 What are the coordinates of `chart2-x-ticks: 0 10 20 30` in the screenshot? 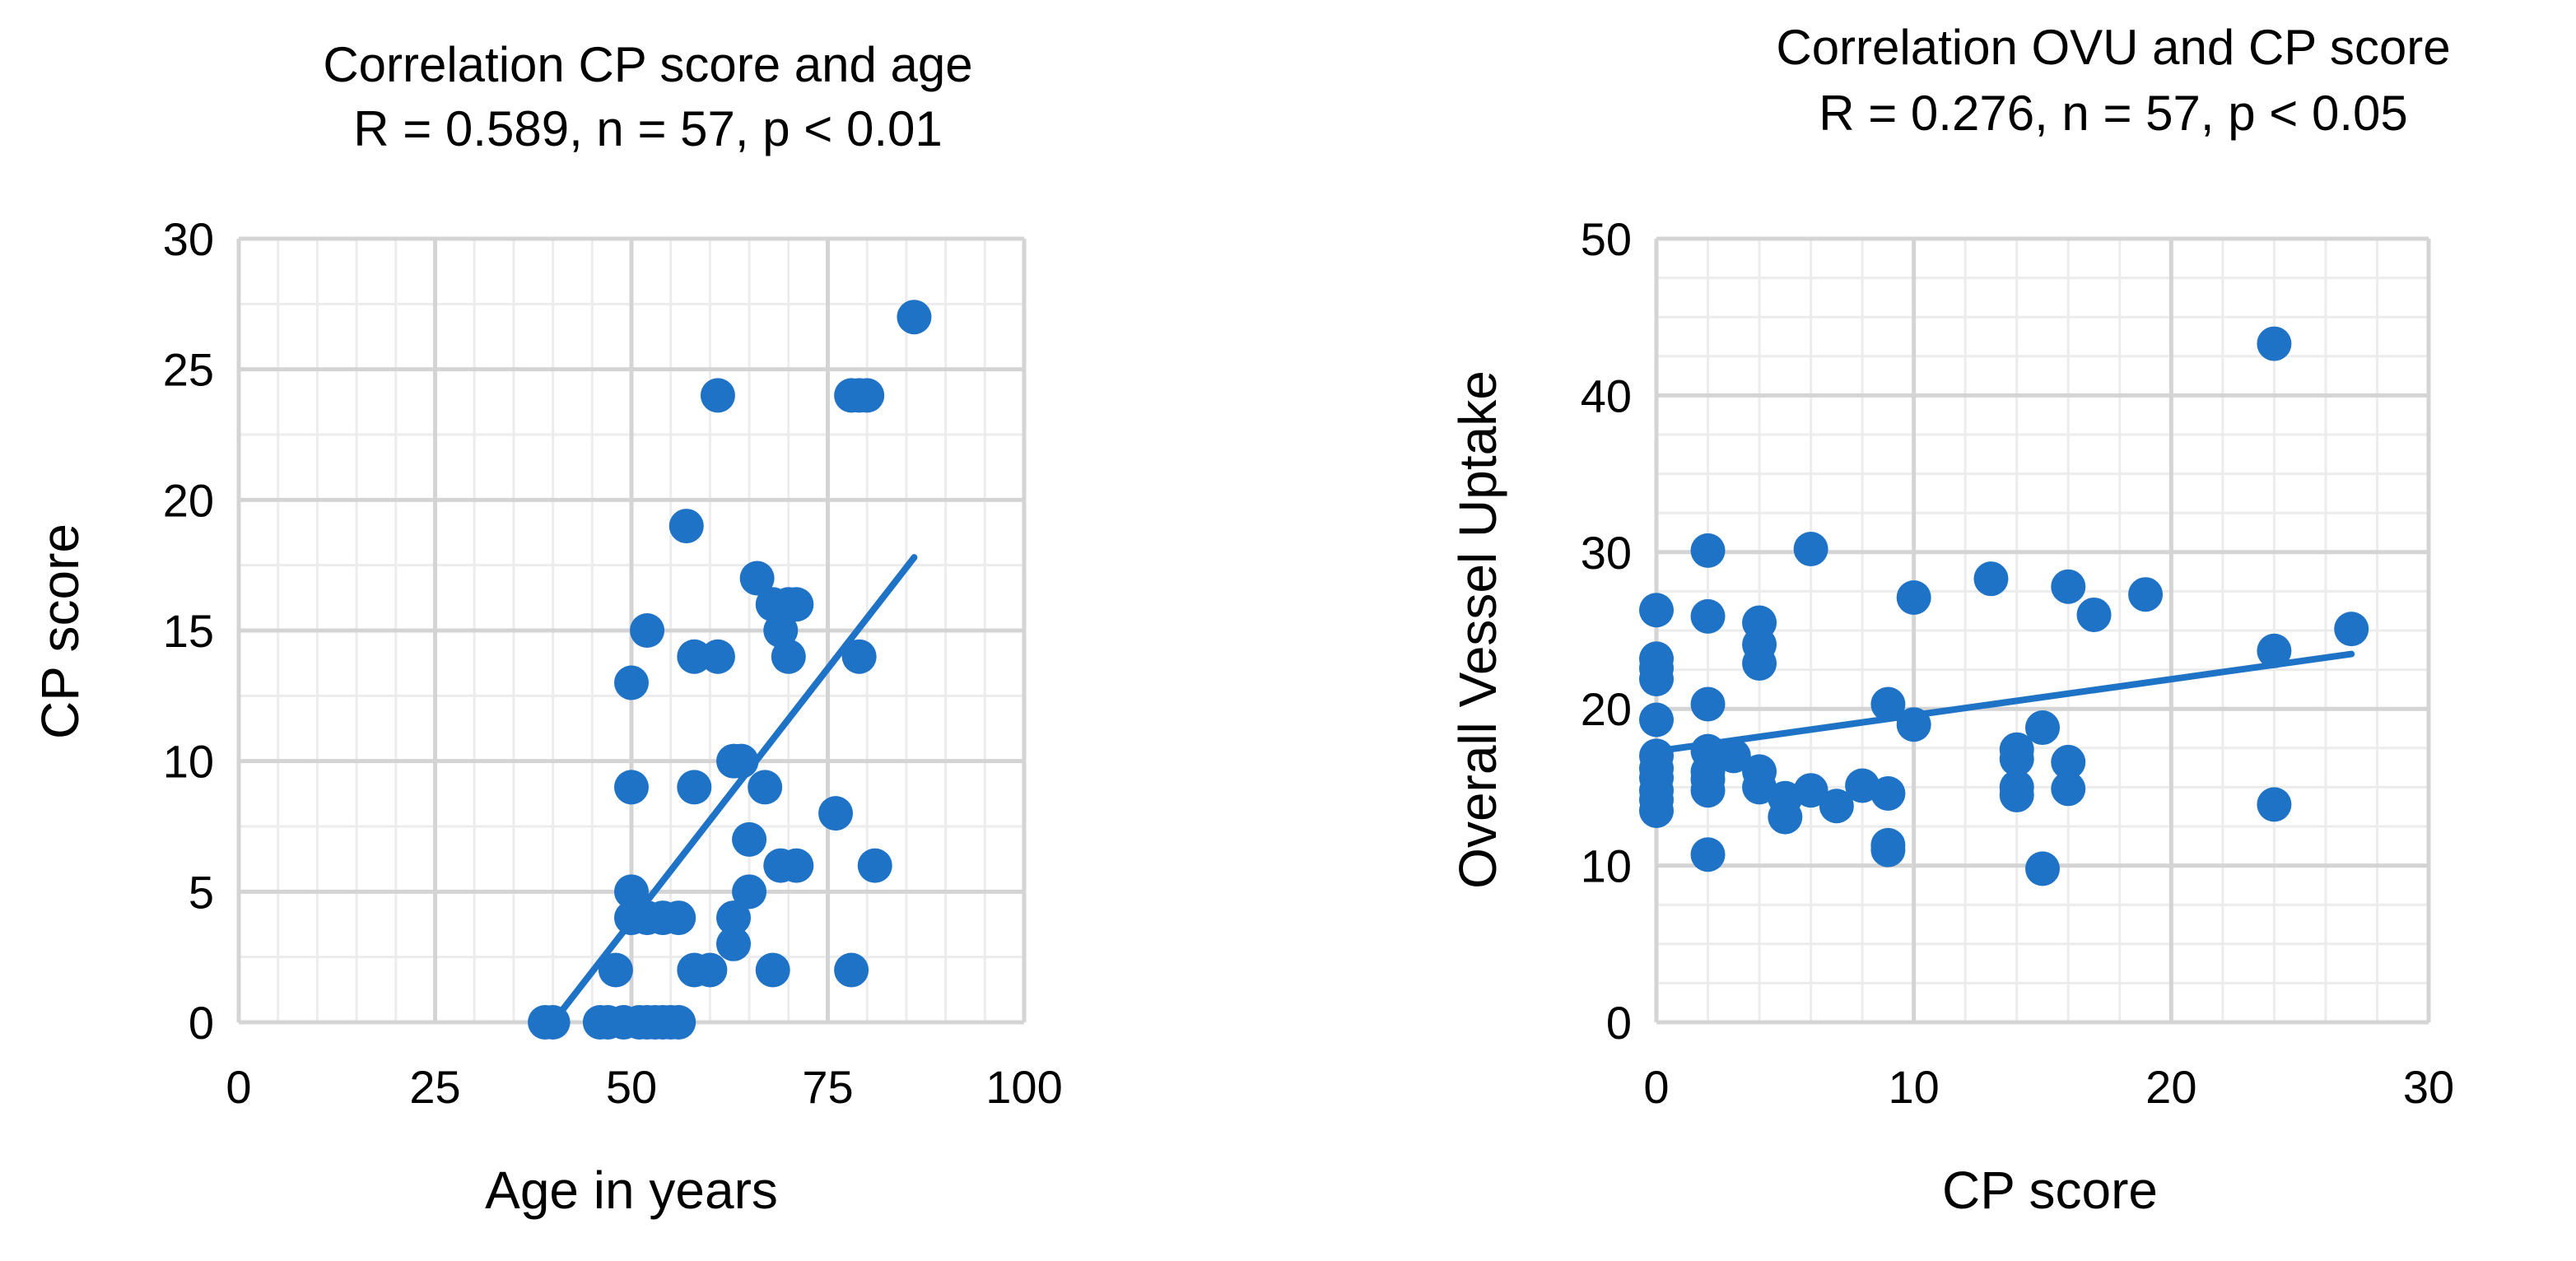 It's located at (2048, 1087).